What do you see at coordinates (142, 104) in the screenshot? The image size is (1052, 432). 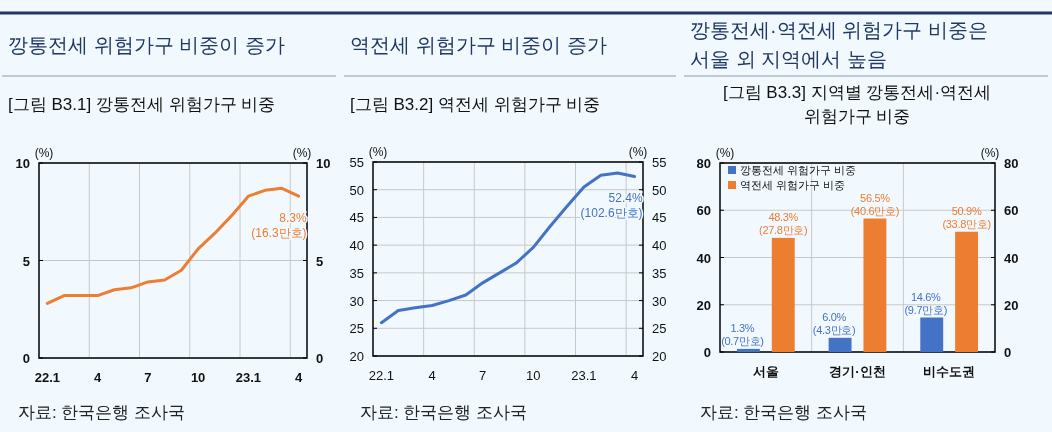 I see `chart-subtitle: [그림 B3.1] 깡통전세 위험가구 비중` at bounding box center [142, 104].